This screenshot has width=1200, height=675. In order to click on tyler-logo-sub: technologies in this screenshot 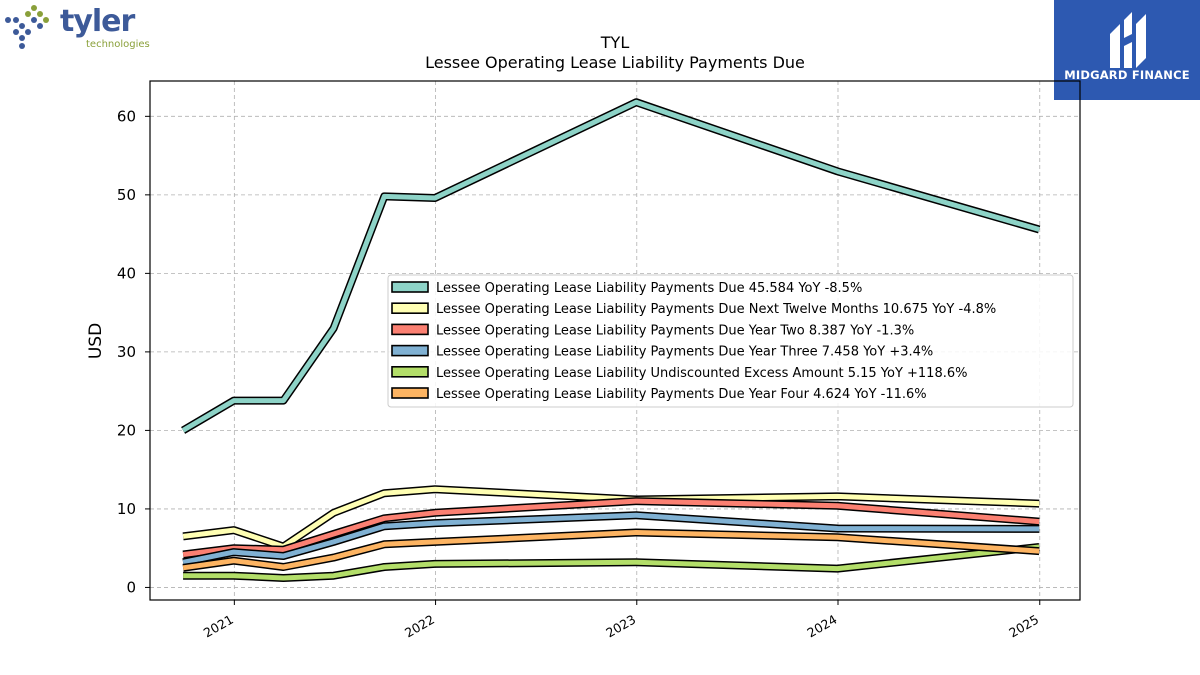, I will do `click(118, 44)`.